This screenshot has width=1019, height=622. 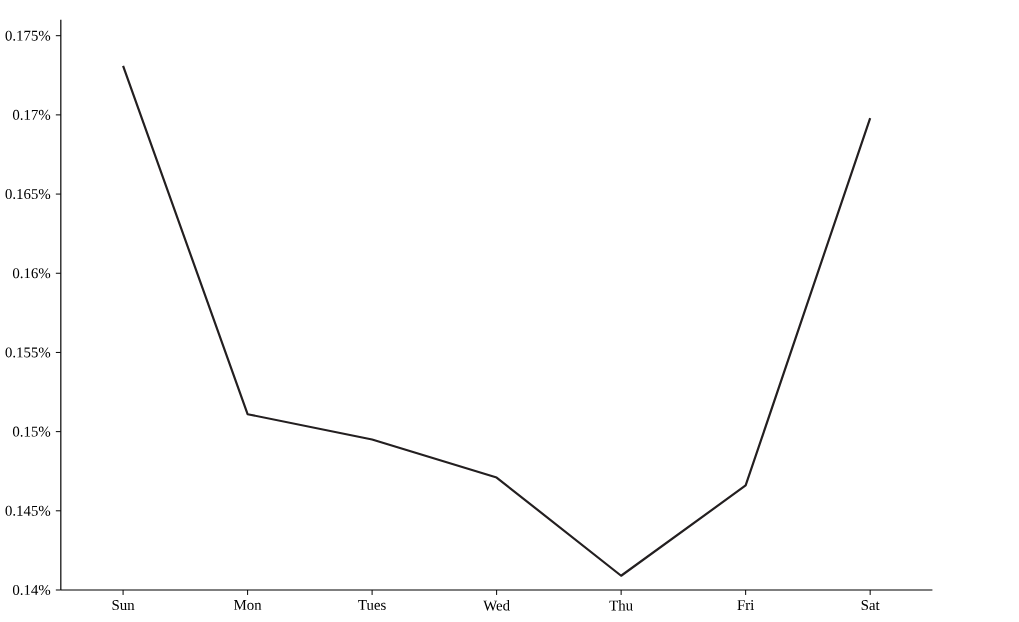 I want to click on y-tick-label: 0.175%, so click(x=28, y=35).